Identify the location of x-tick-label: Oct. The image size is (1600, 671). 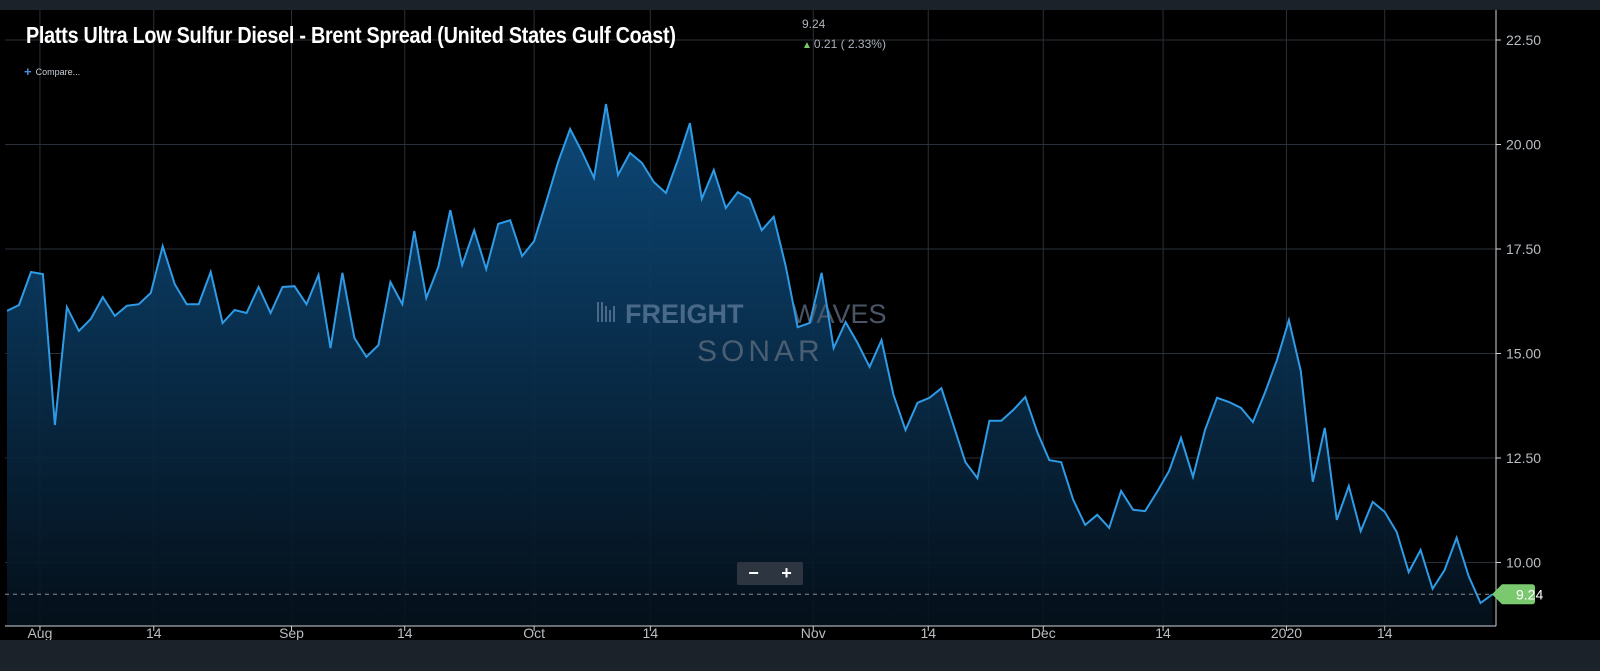
(534, 633).